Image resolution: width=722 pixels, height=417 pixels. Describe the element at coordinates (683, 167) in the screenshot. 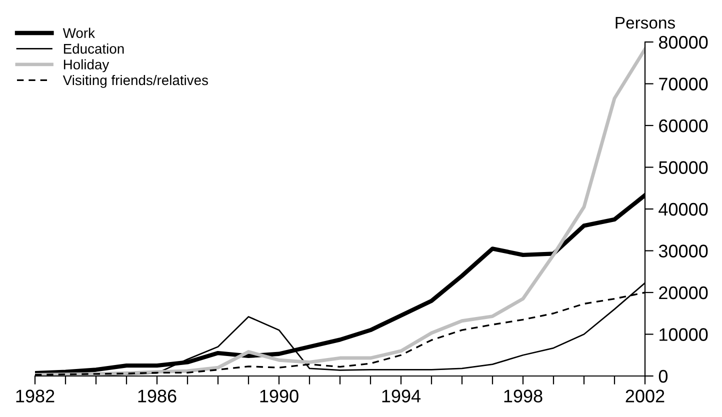

I see `y-tick-label: 50000` at that location.